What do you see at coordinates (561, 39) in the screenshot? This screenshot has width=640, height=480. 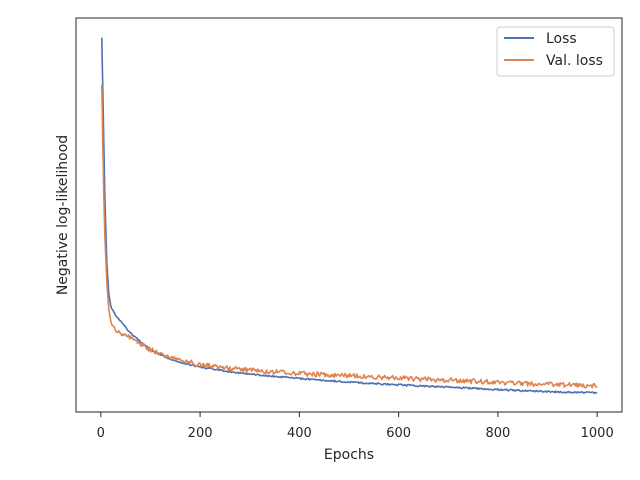 I see `legend-label-loss: Loss` at bounding box center [561, 39].